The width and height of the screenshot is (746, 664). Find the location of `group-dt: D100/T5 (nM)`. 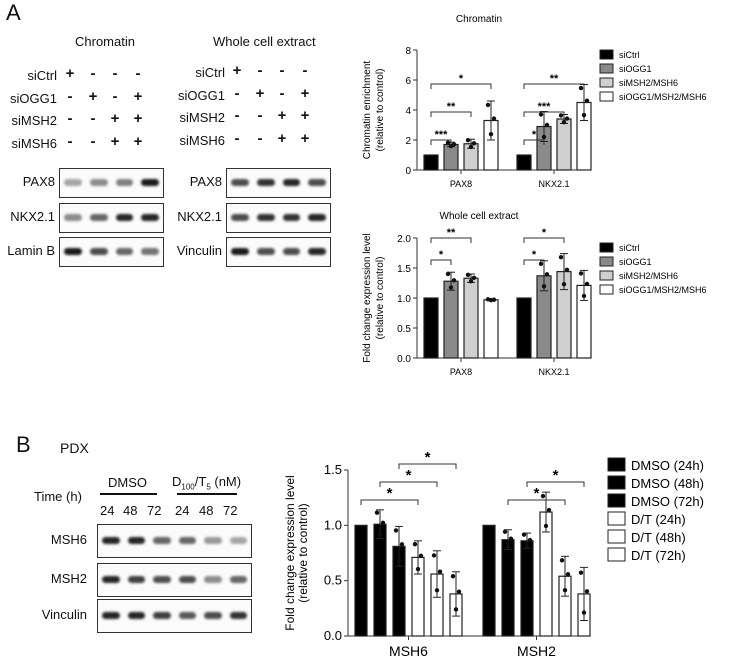

group-dt: D100/T5 (nM) is located at coordinates (207, 483).